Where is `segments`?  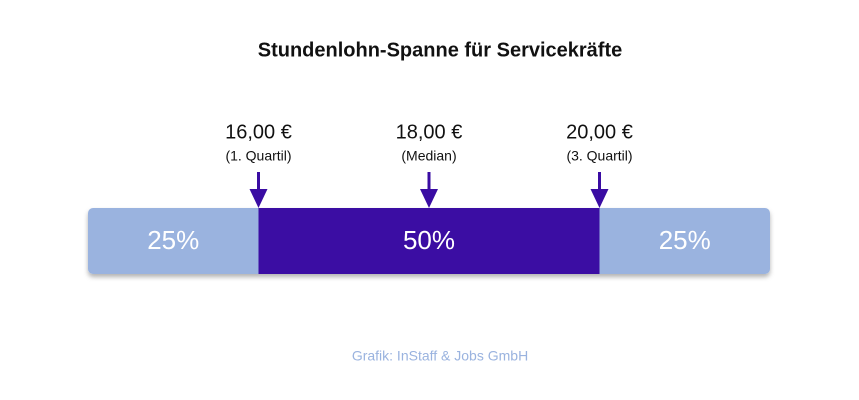
segments is located at coordinates (429, 241).